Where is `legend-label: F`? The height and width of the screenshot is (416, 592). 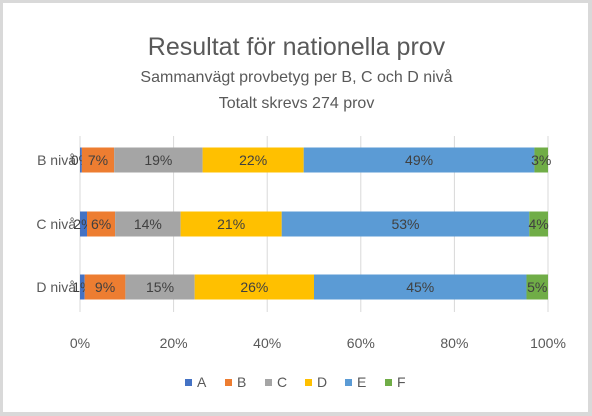 legend-label: F is located at coordinates (401, 382).